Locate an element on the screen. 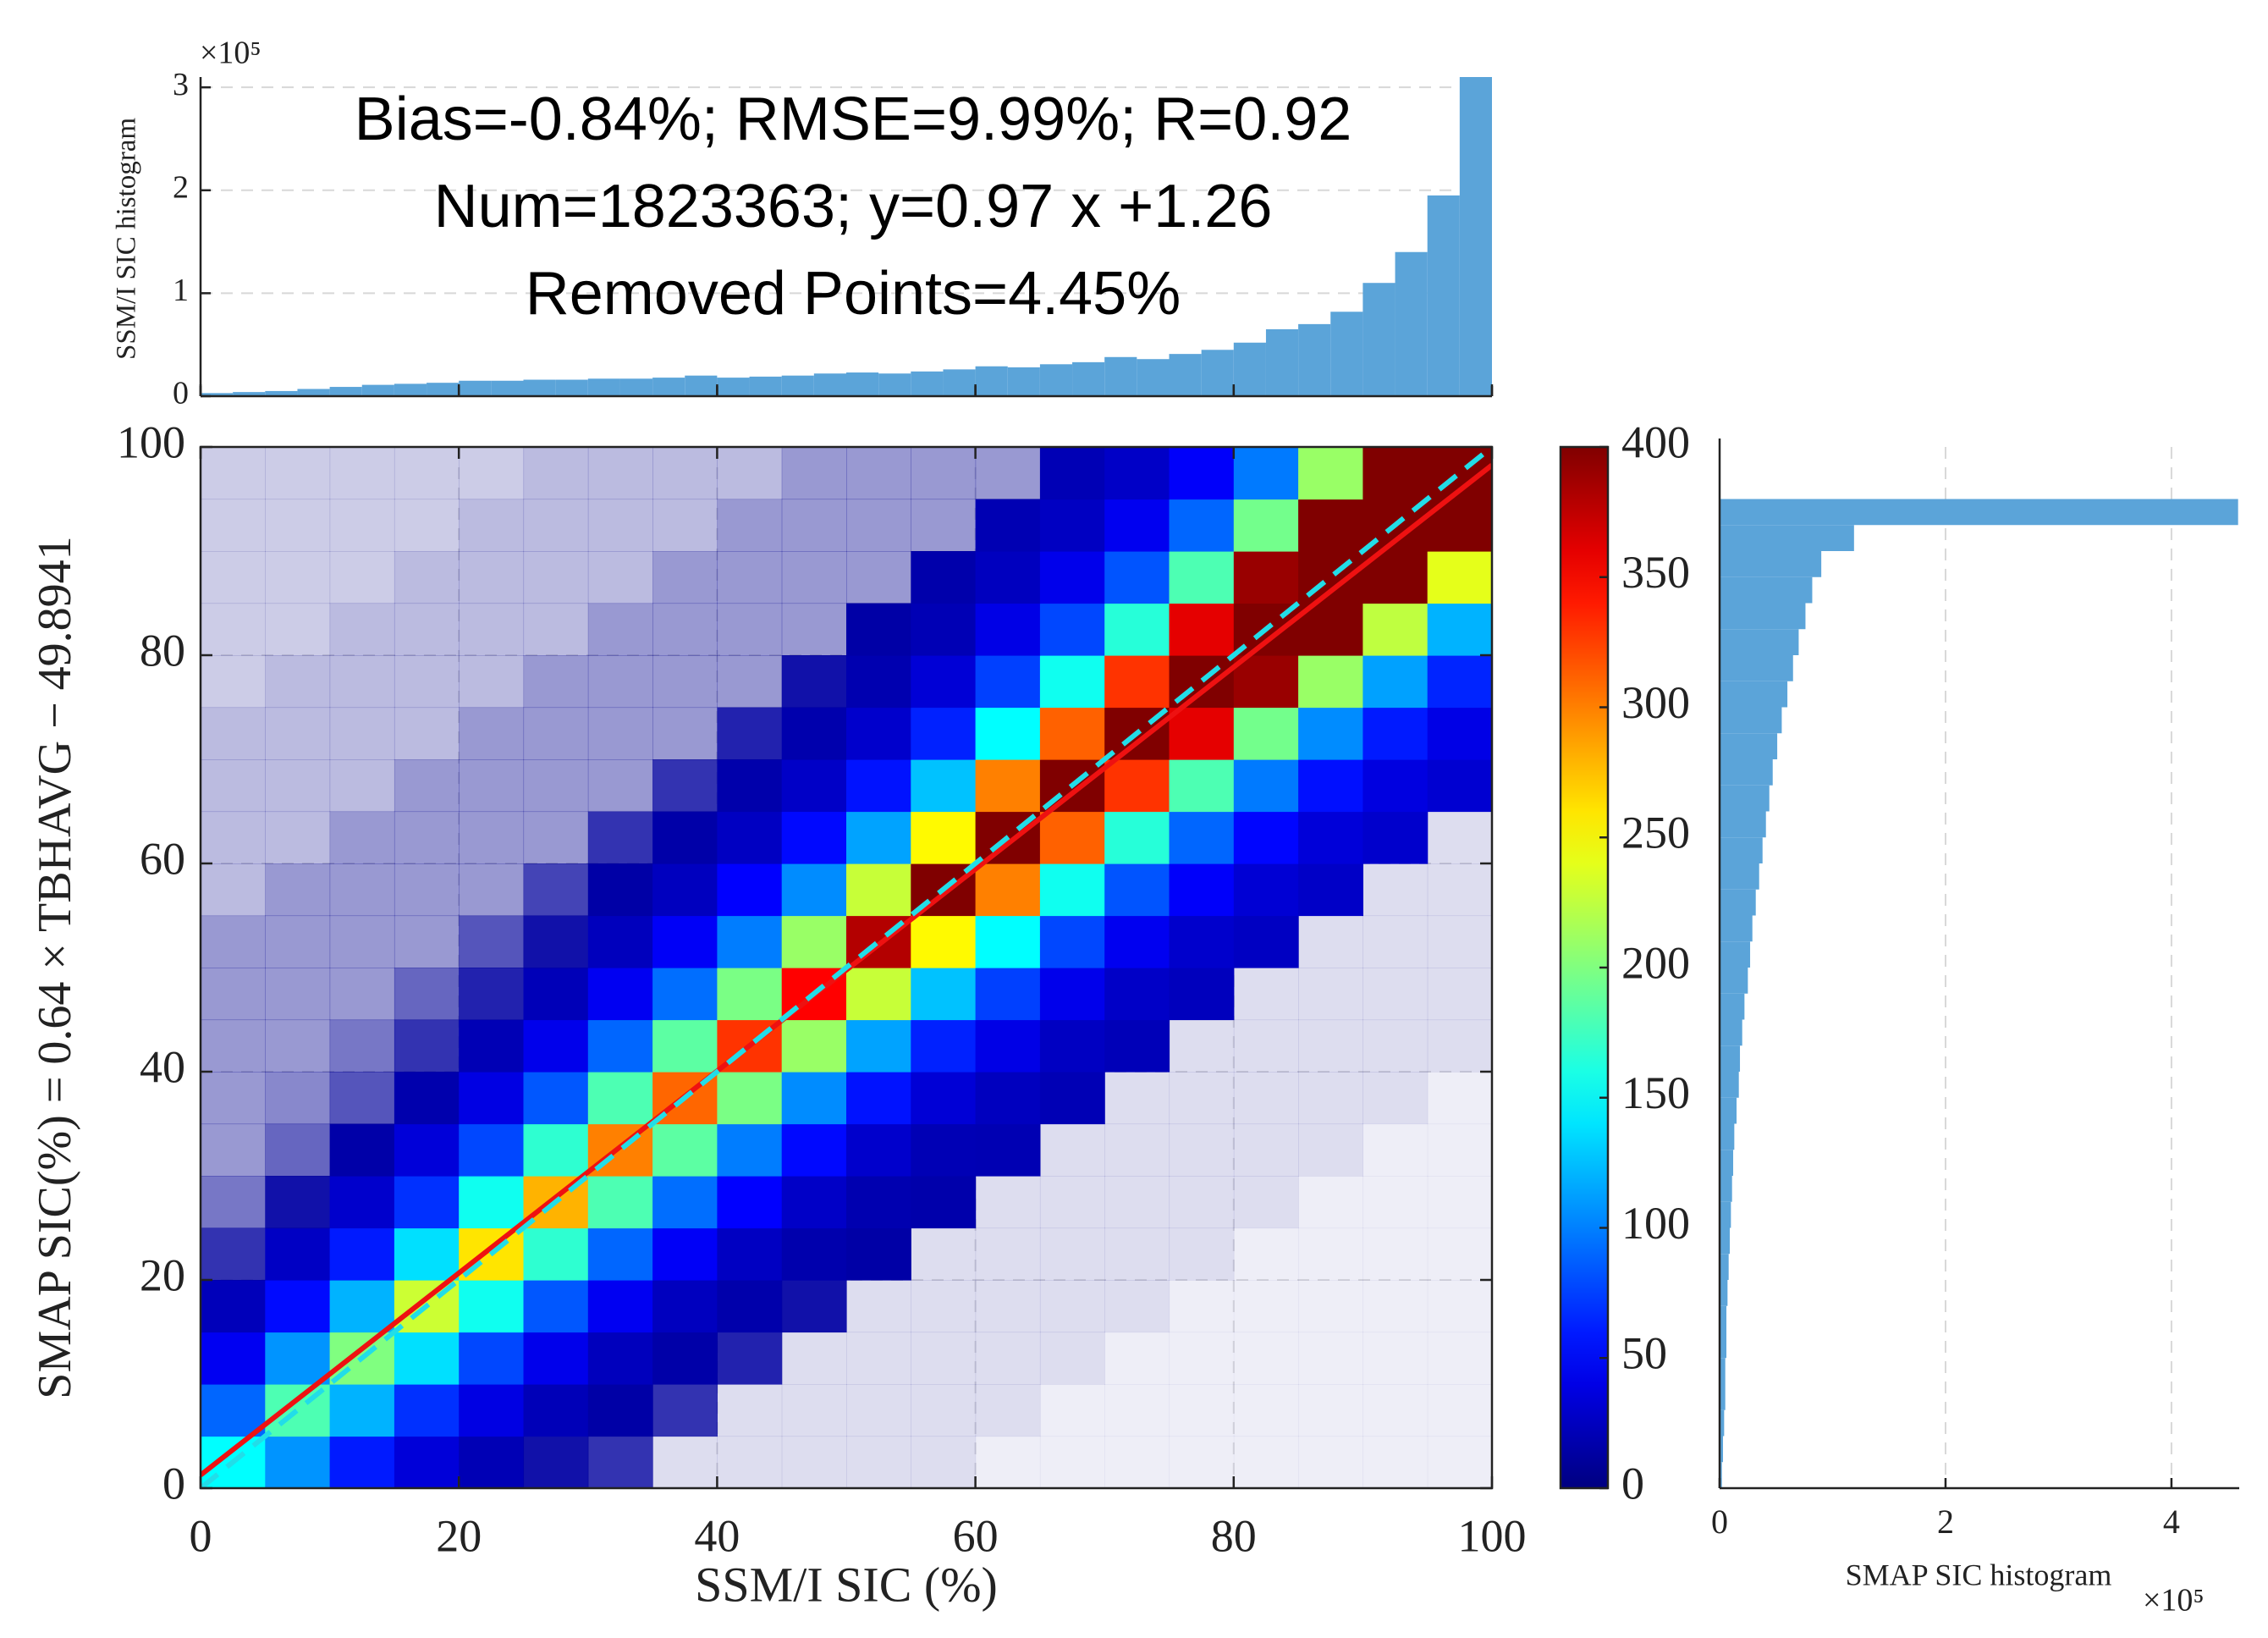  x-tick-label: 60 is located at coordinates (976, 1536).